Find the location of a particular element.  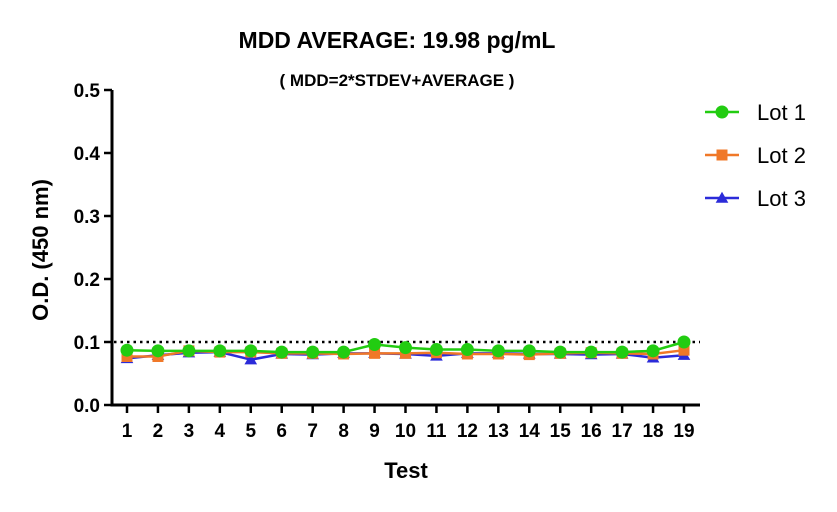

y-tick-label: 0.2 is located at coordinates (87, 280).